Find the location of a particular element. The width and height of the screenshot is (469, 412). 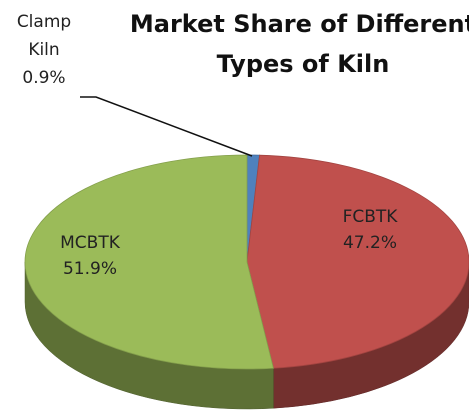

category-label: FCBTK is located at coordinates (370, 217).